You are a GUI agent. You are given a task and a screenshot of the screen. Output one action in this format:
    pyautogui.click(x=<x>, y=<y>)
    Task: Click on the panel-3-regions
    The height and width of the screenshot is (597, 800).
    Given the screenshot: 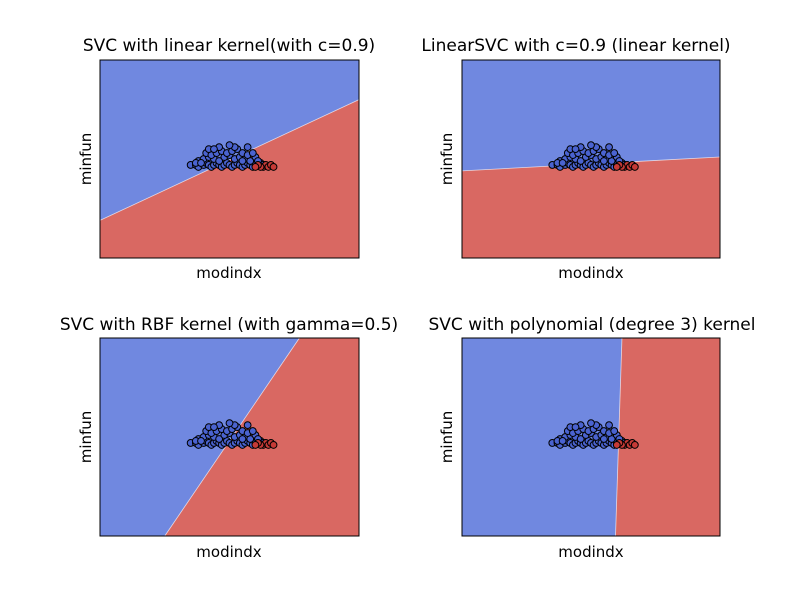 What is the action you would take?
    pyautogui.click(x=229, y=437)
    